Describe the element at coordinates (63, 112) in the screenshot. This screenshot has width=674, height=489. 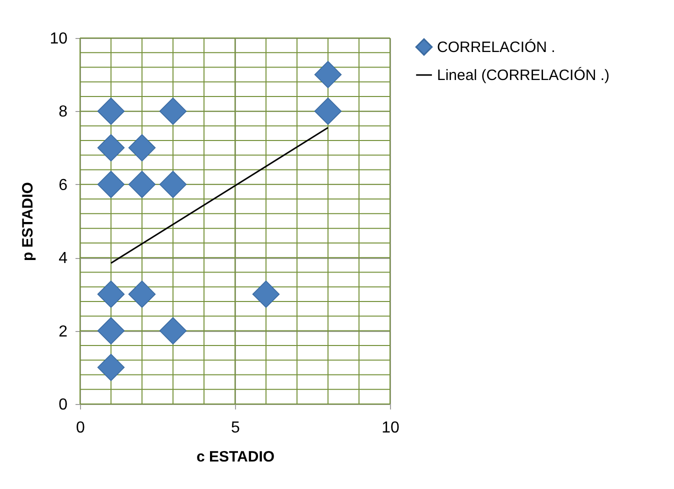
I see `y-tick-label: 8` at that location.